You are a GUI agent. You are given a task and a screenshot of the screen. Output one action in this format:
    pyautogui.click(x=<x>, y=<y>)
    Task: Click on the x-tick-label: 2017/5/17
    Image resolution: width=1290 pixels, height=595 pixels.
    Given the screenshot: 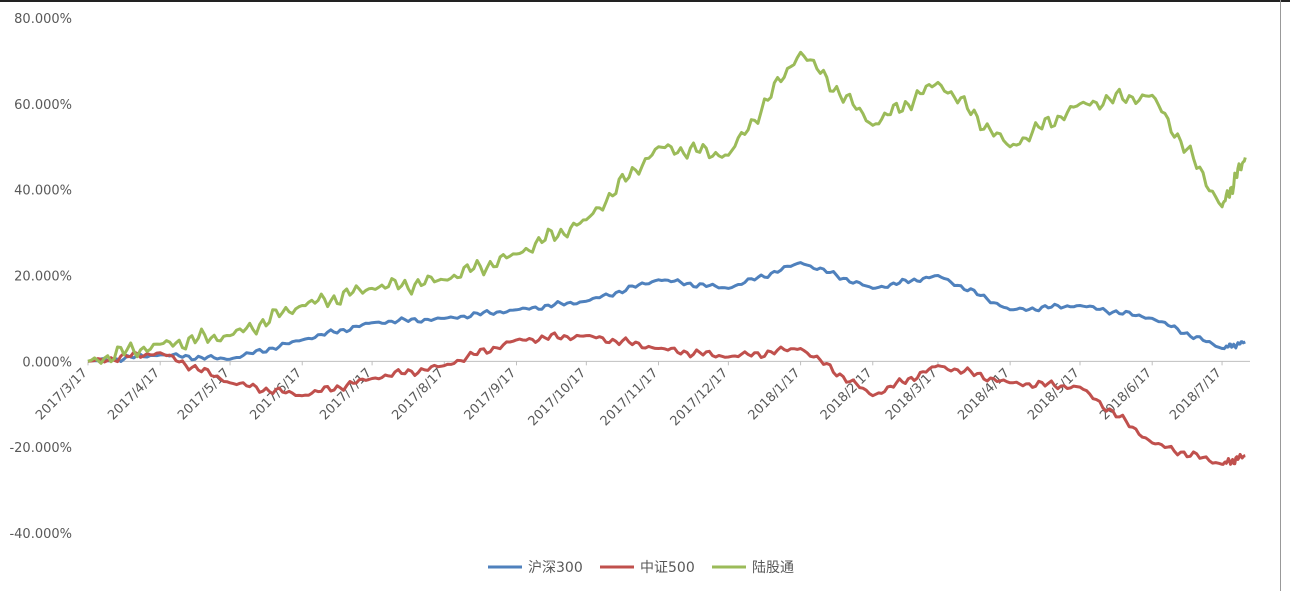 What is the action you would take?
    pyautogui.click(x=204, y=395)
    